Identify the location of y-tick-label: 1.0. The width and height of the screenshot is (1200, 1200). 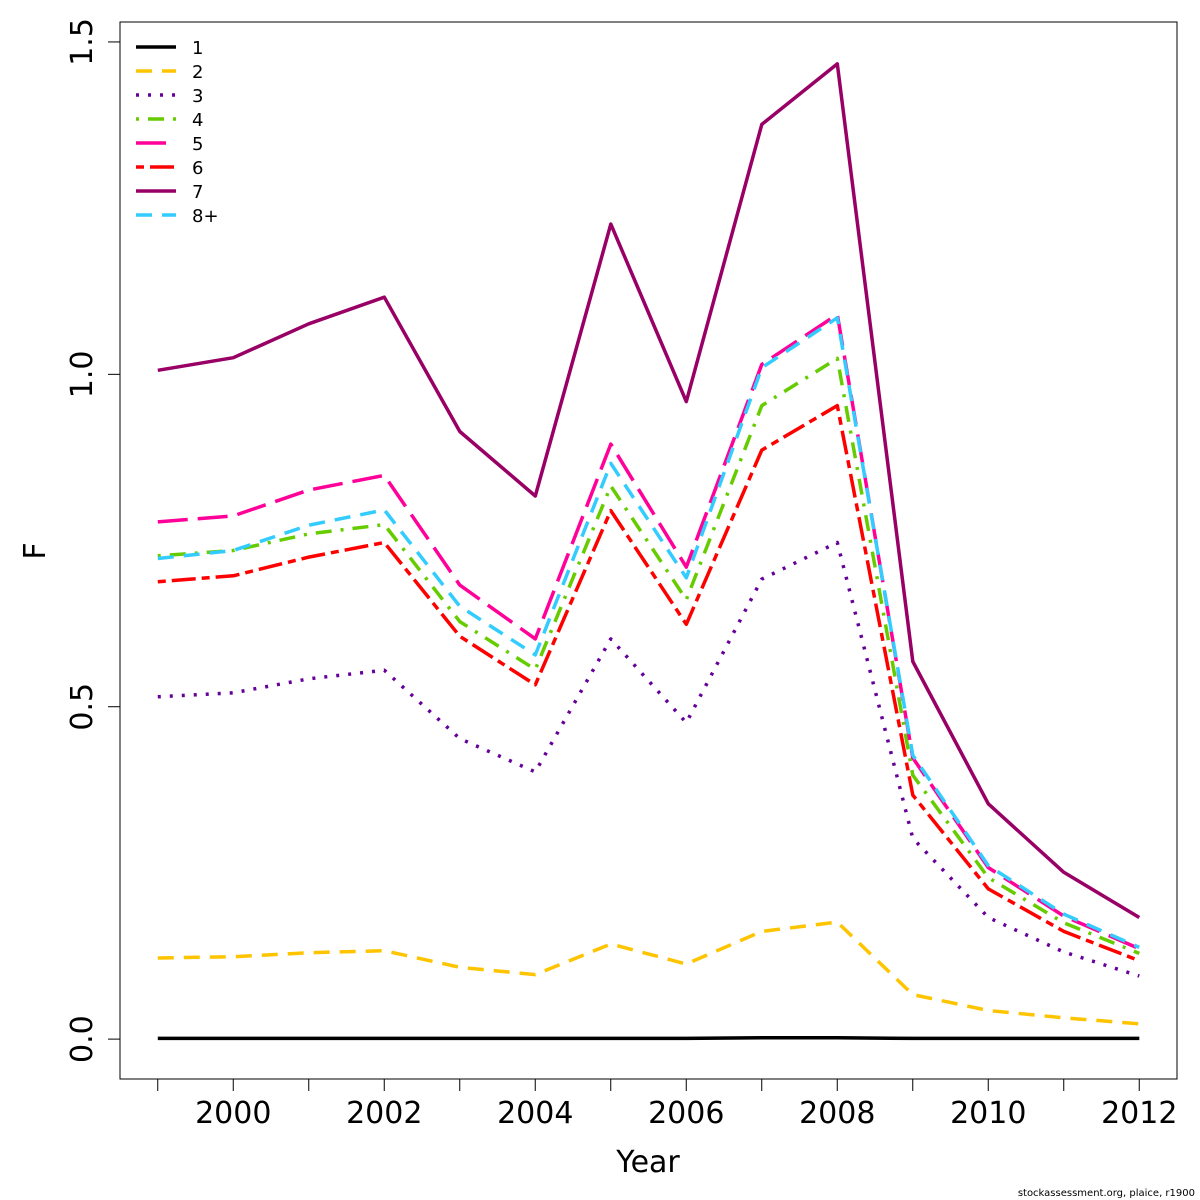
(82, 374).